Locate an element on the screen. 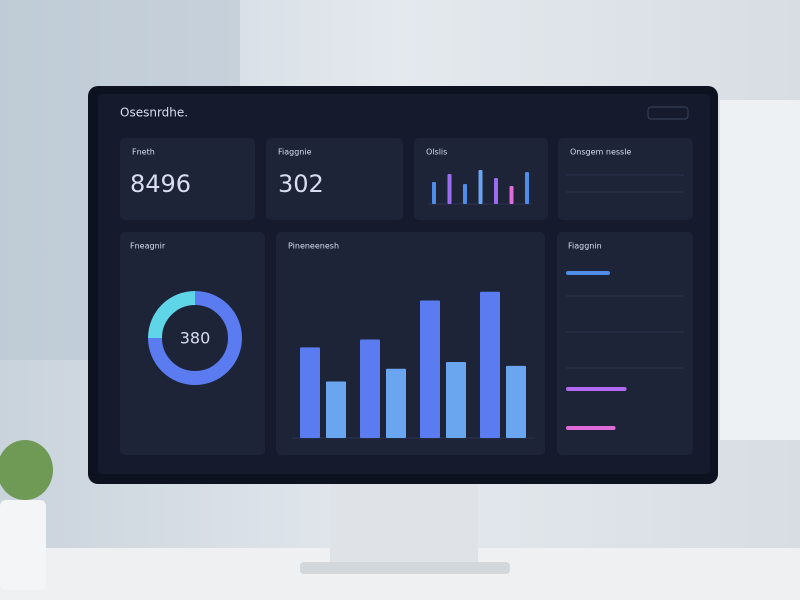  card-title: Pineneenesh is located at coordinates (313, 246).